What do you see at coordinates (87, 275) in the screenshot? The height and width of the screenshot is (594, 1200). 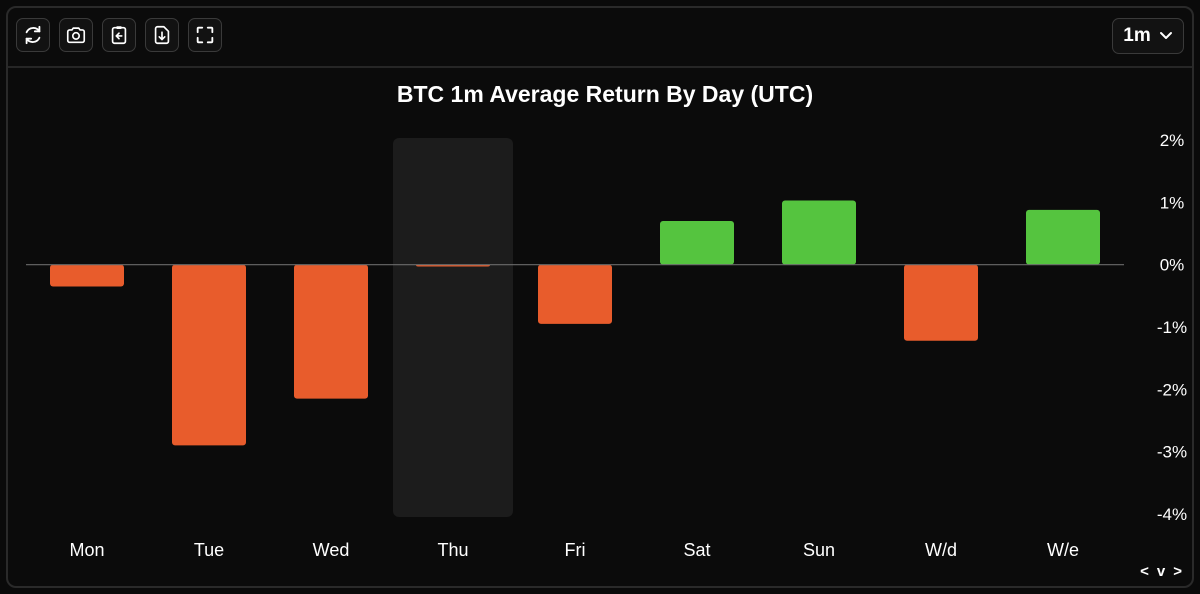 I see `bar-mon` at bounding box center [87, 275].